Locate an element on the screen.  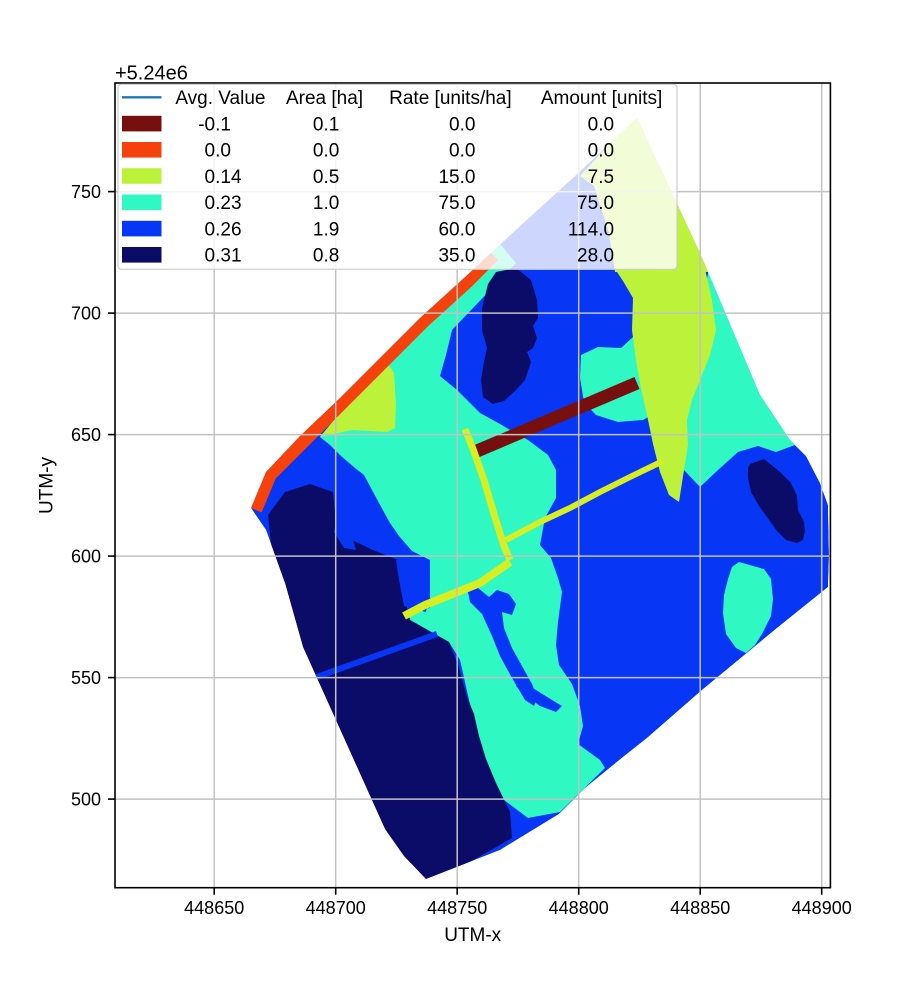
svg-text: UTM-y is located at coordinates (47, 485).